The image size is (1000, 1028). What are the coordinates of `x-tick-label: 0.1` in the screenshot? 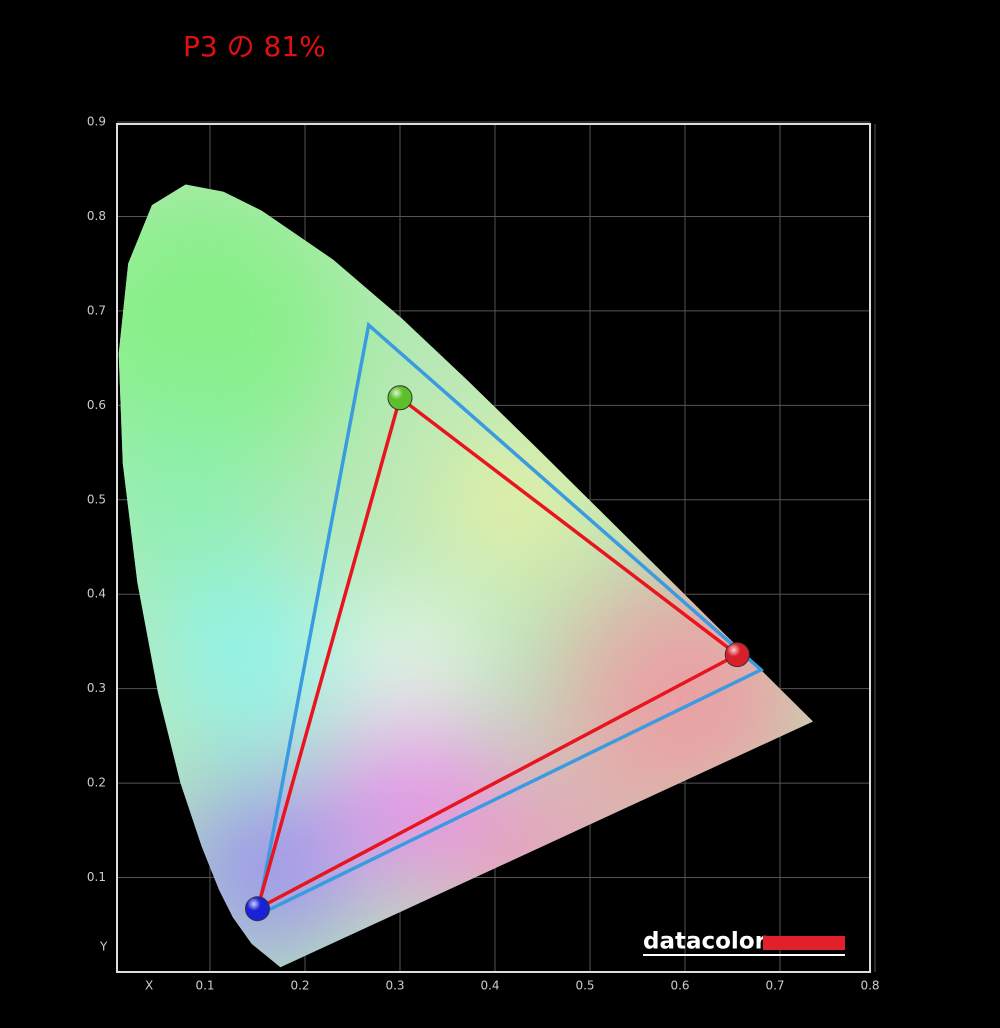 It's located at (204, 986).